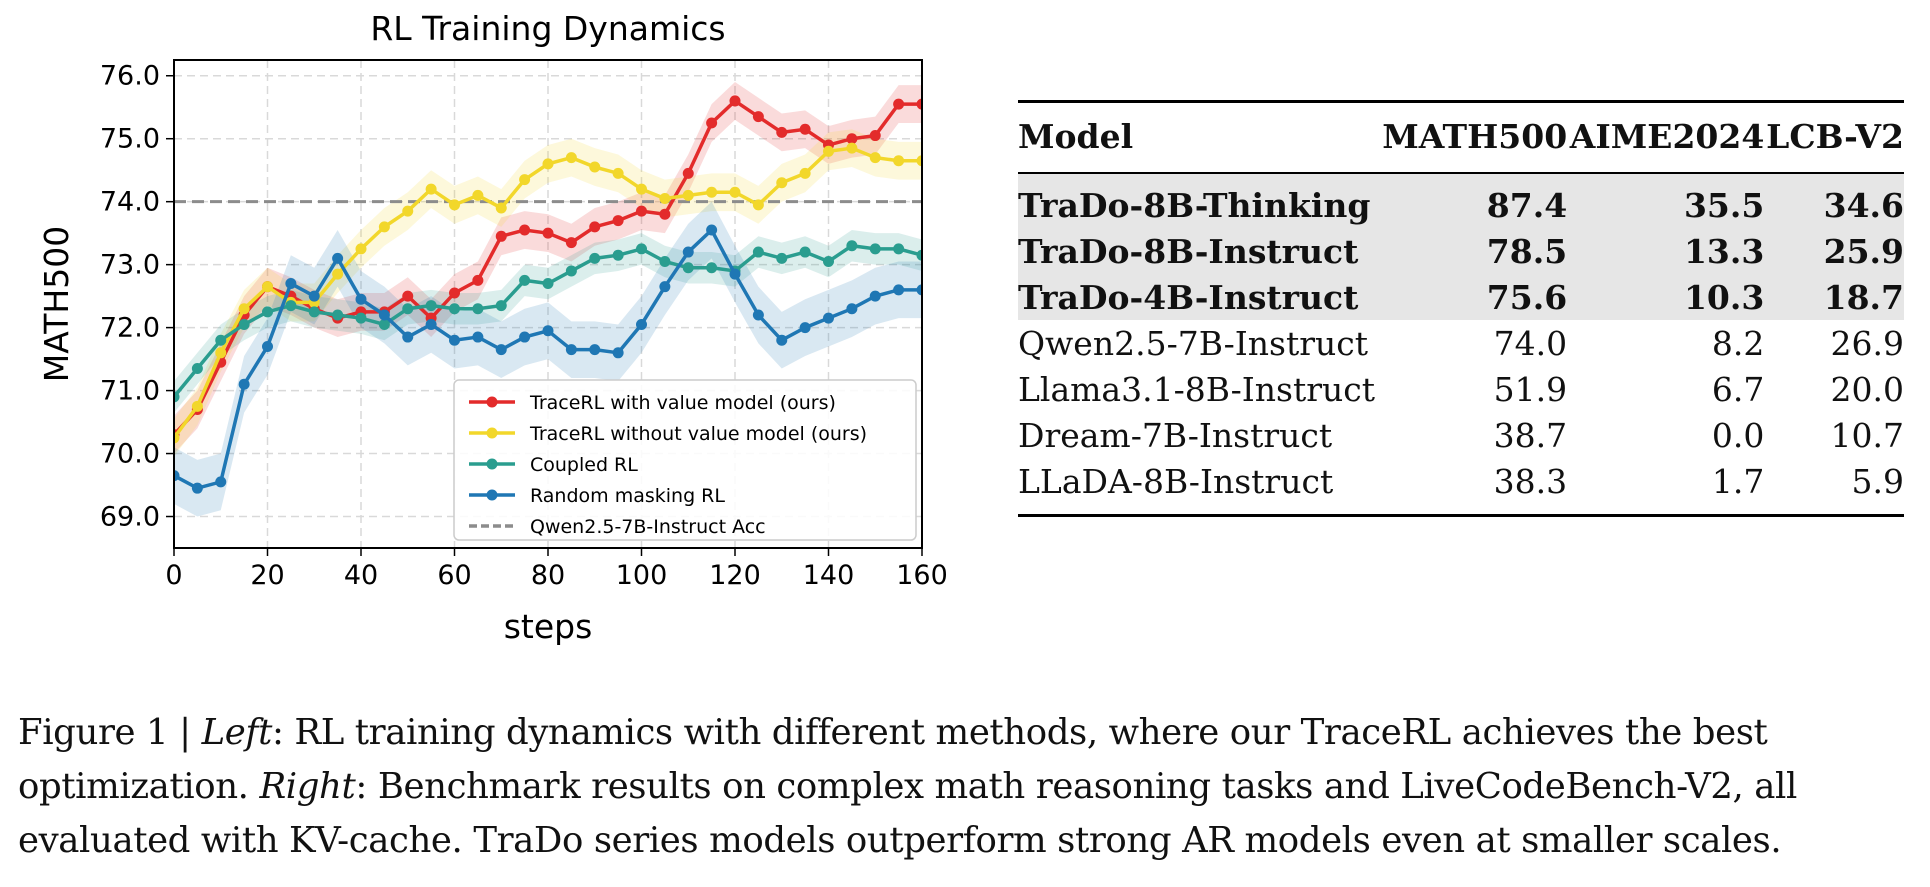  Describe the element at coordinates (547, 28) in the screenshot. I see `chart-title: RL Training Dynamics` at that location.